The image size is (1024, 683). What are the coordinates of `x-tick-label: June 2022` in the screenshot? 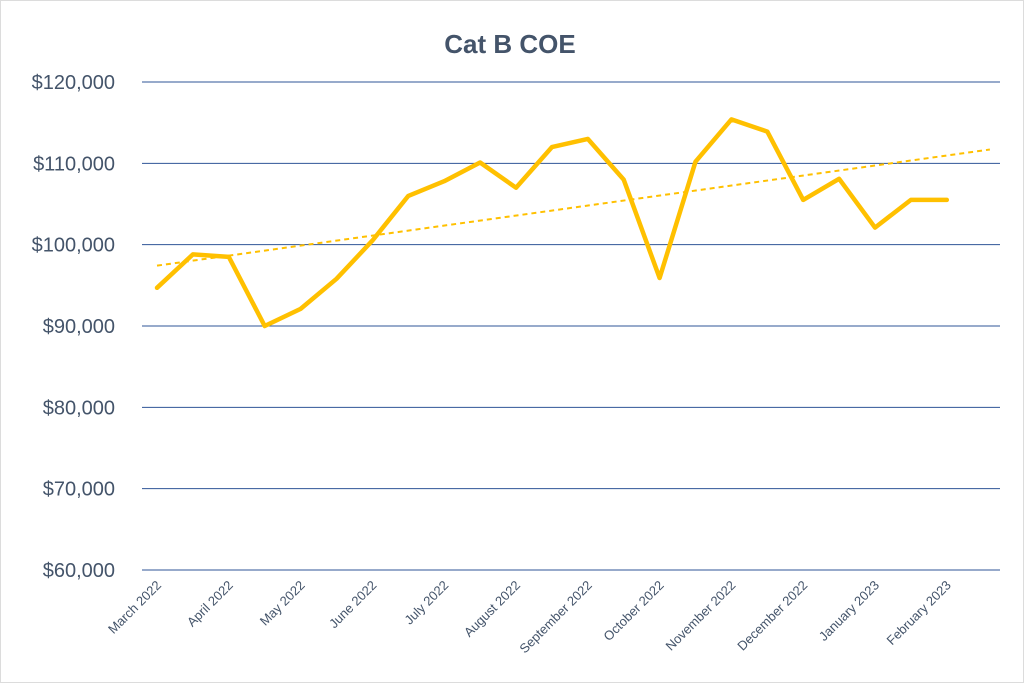 It's located at (353, 605).